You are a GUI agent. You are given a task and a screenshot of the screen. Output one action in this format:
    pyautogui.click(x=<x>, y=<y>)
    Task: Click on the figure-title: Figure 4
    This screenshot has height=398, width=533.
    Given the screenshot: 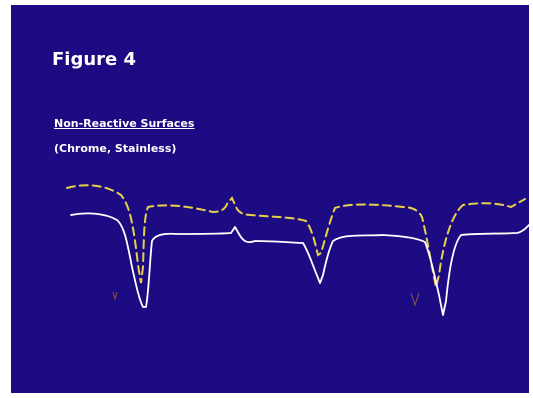 What is the action you would take?
    pyautogui.click(x=94, y=59)
    